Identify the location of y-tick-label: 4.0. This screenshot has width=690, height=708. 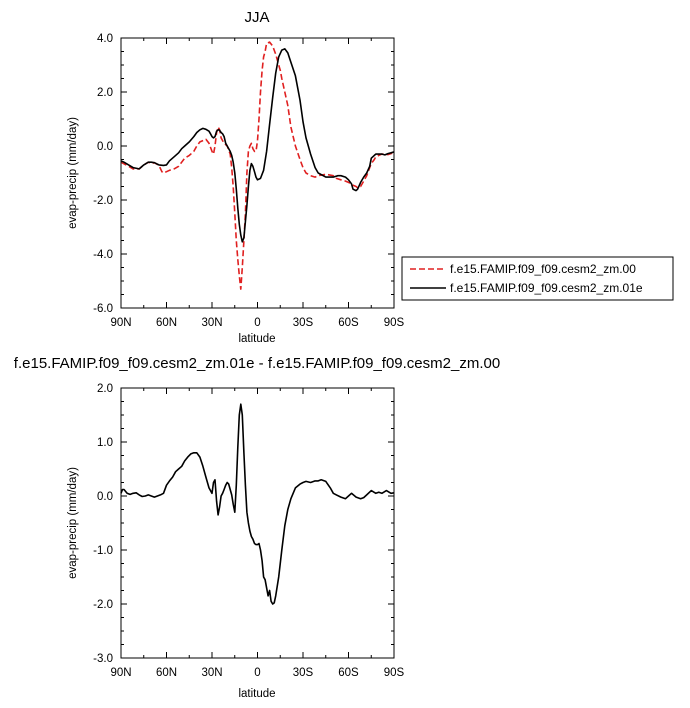
(105, 39).